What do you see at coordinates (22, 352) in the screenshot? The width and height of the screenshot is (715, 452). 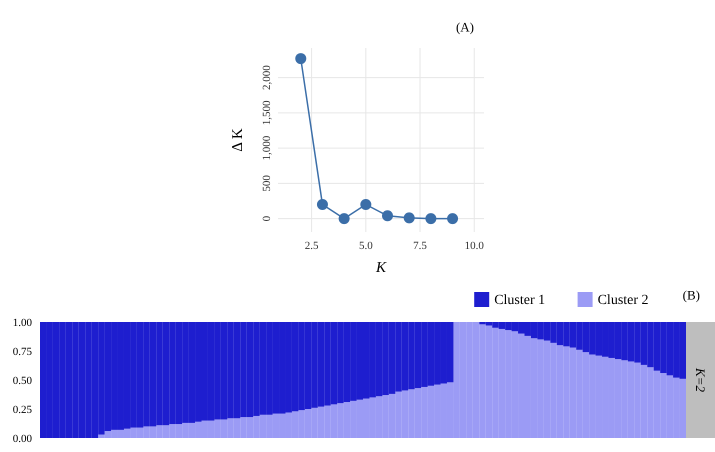 I see `y-tick-label: 0.75` at bounding box center [22, 352].